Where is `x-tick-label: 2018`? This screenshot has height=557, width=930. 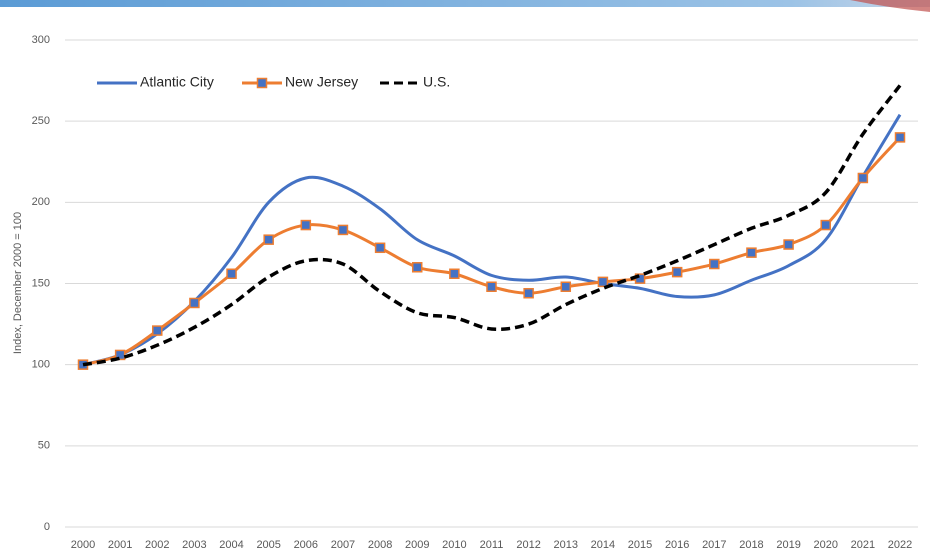 x-tick-label: 2018 is located at coordinates (751, 545).